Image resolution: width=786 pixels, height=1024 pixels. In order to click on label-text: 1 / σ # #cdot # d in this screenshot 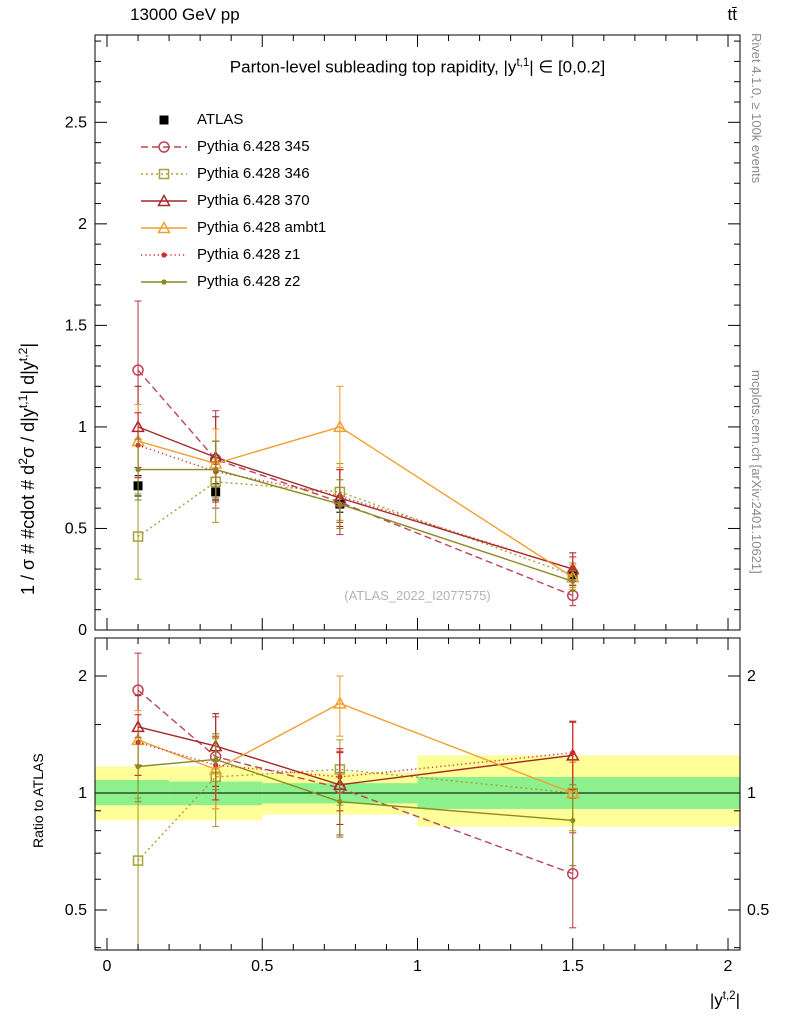, I will do `click(28, 529)`.